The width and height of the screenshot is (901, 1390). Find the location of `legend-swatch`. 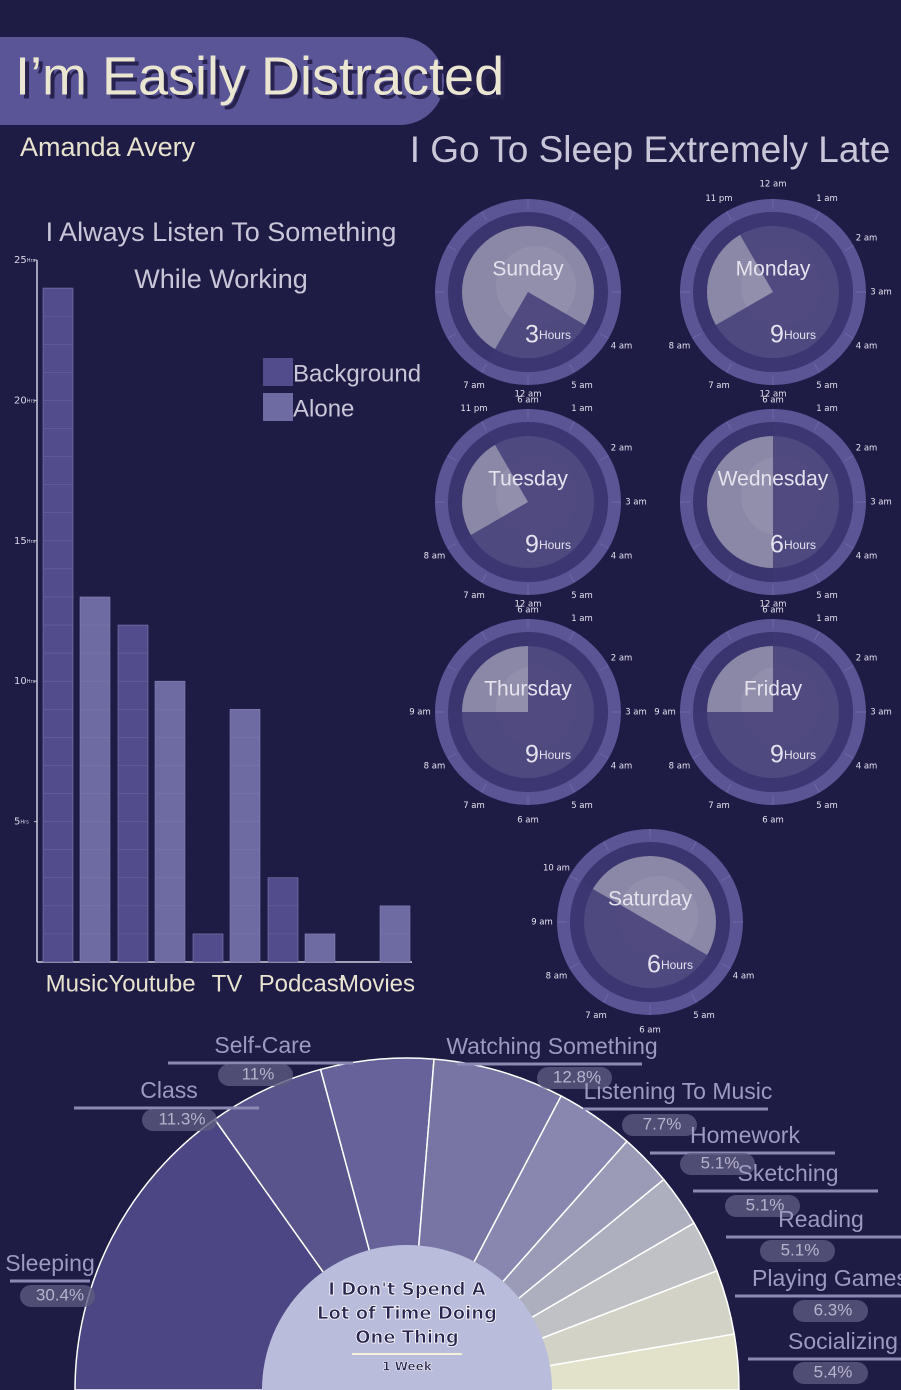

legend-swatch is located at coordinates (278, 407).